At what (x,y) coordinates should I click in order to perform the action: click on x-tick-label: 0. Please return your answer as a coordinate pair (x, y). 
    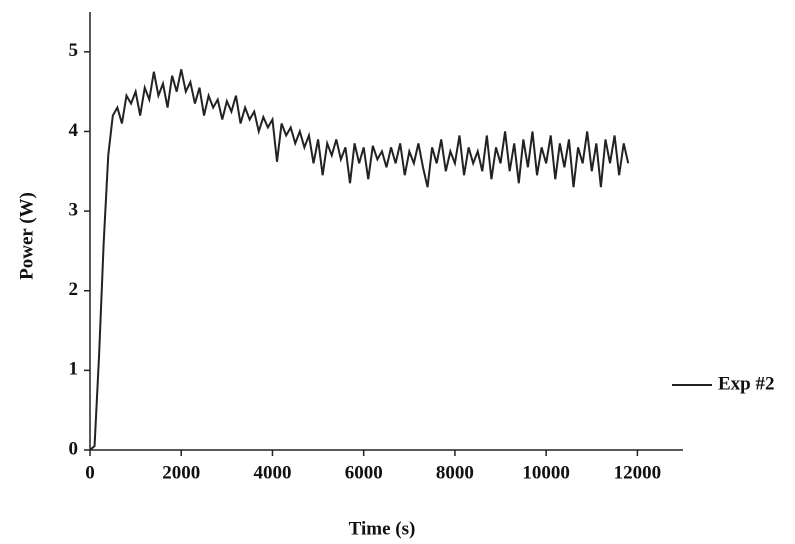
    Looking at the image, I should click on (90, 472).